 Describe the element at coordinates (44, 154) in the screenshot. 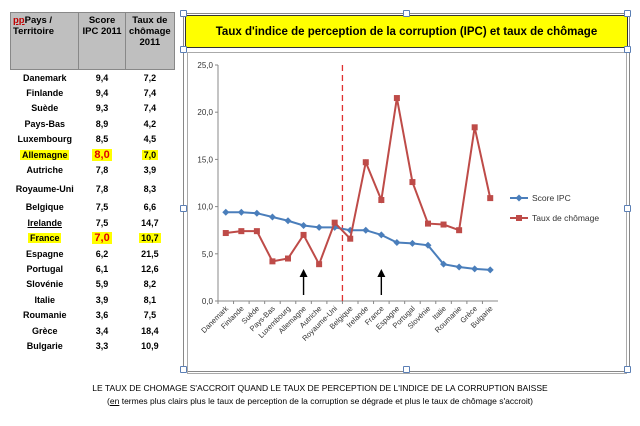

I see `cell-country: Allemagne` at that location.